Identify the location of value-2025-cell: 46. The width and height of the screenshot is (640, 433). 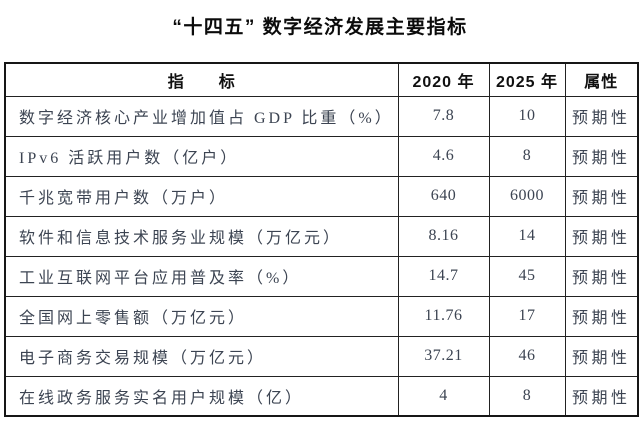
(527, 356).